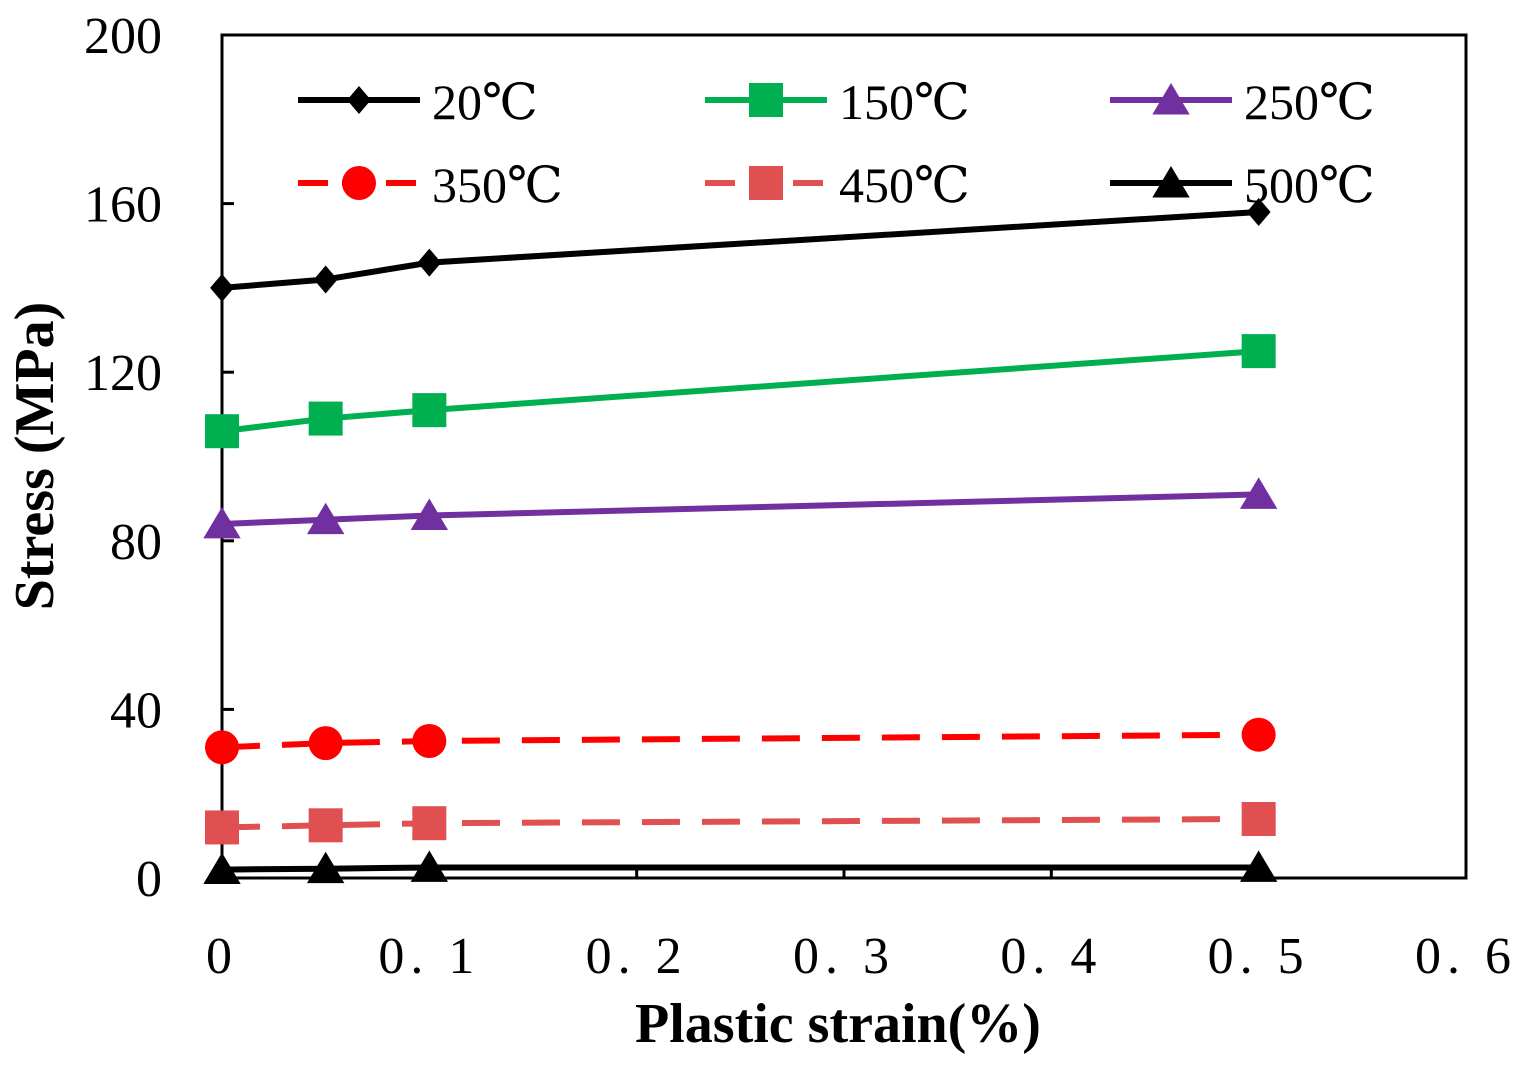 The height and width of the screenshot is (1069, 1521). What do you see at coordinates (838, 1024) in the screenshot?
I see `x-axis-title: Plastic strain(%)` at bounding box center [838, 1024].